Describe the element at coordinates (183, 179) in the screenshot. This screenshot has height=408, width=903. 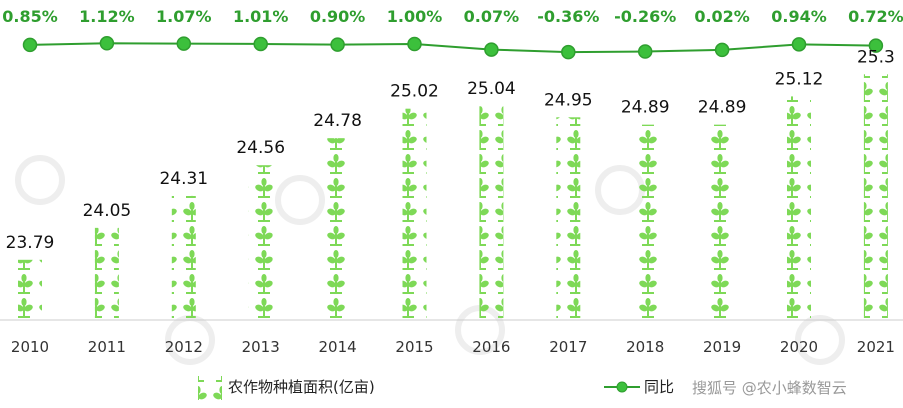
I see `bar-value-label: 24.31` at that location.